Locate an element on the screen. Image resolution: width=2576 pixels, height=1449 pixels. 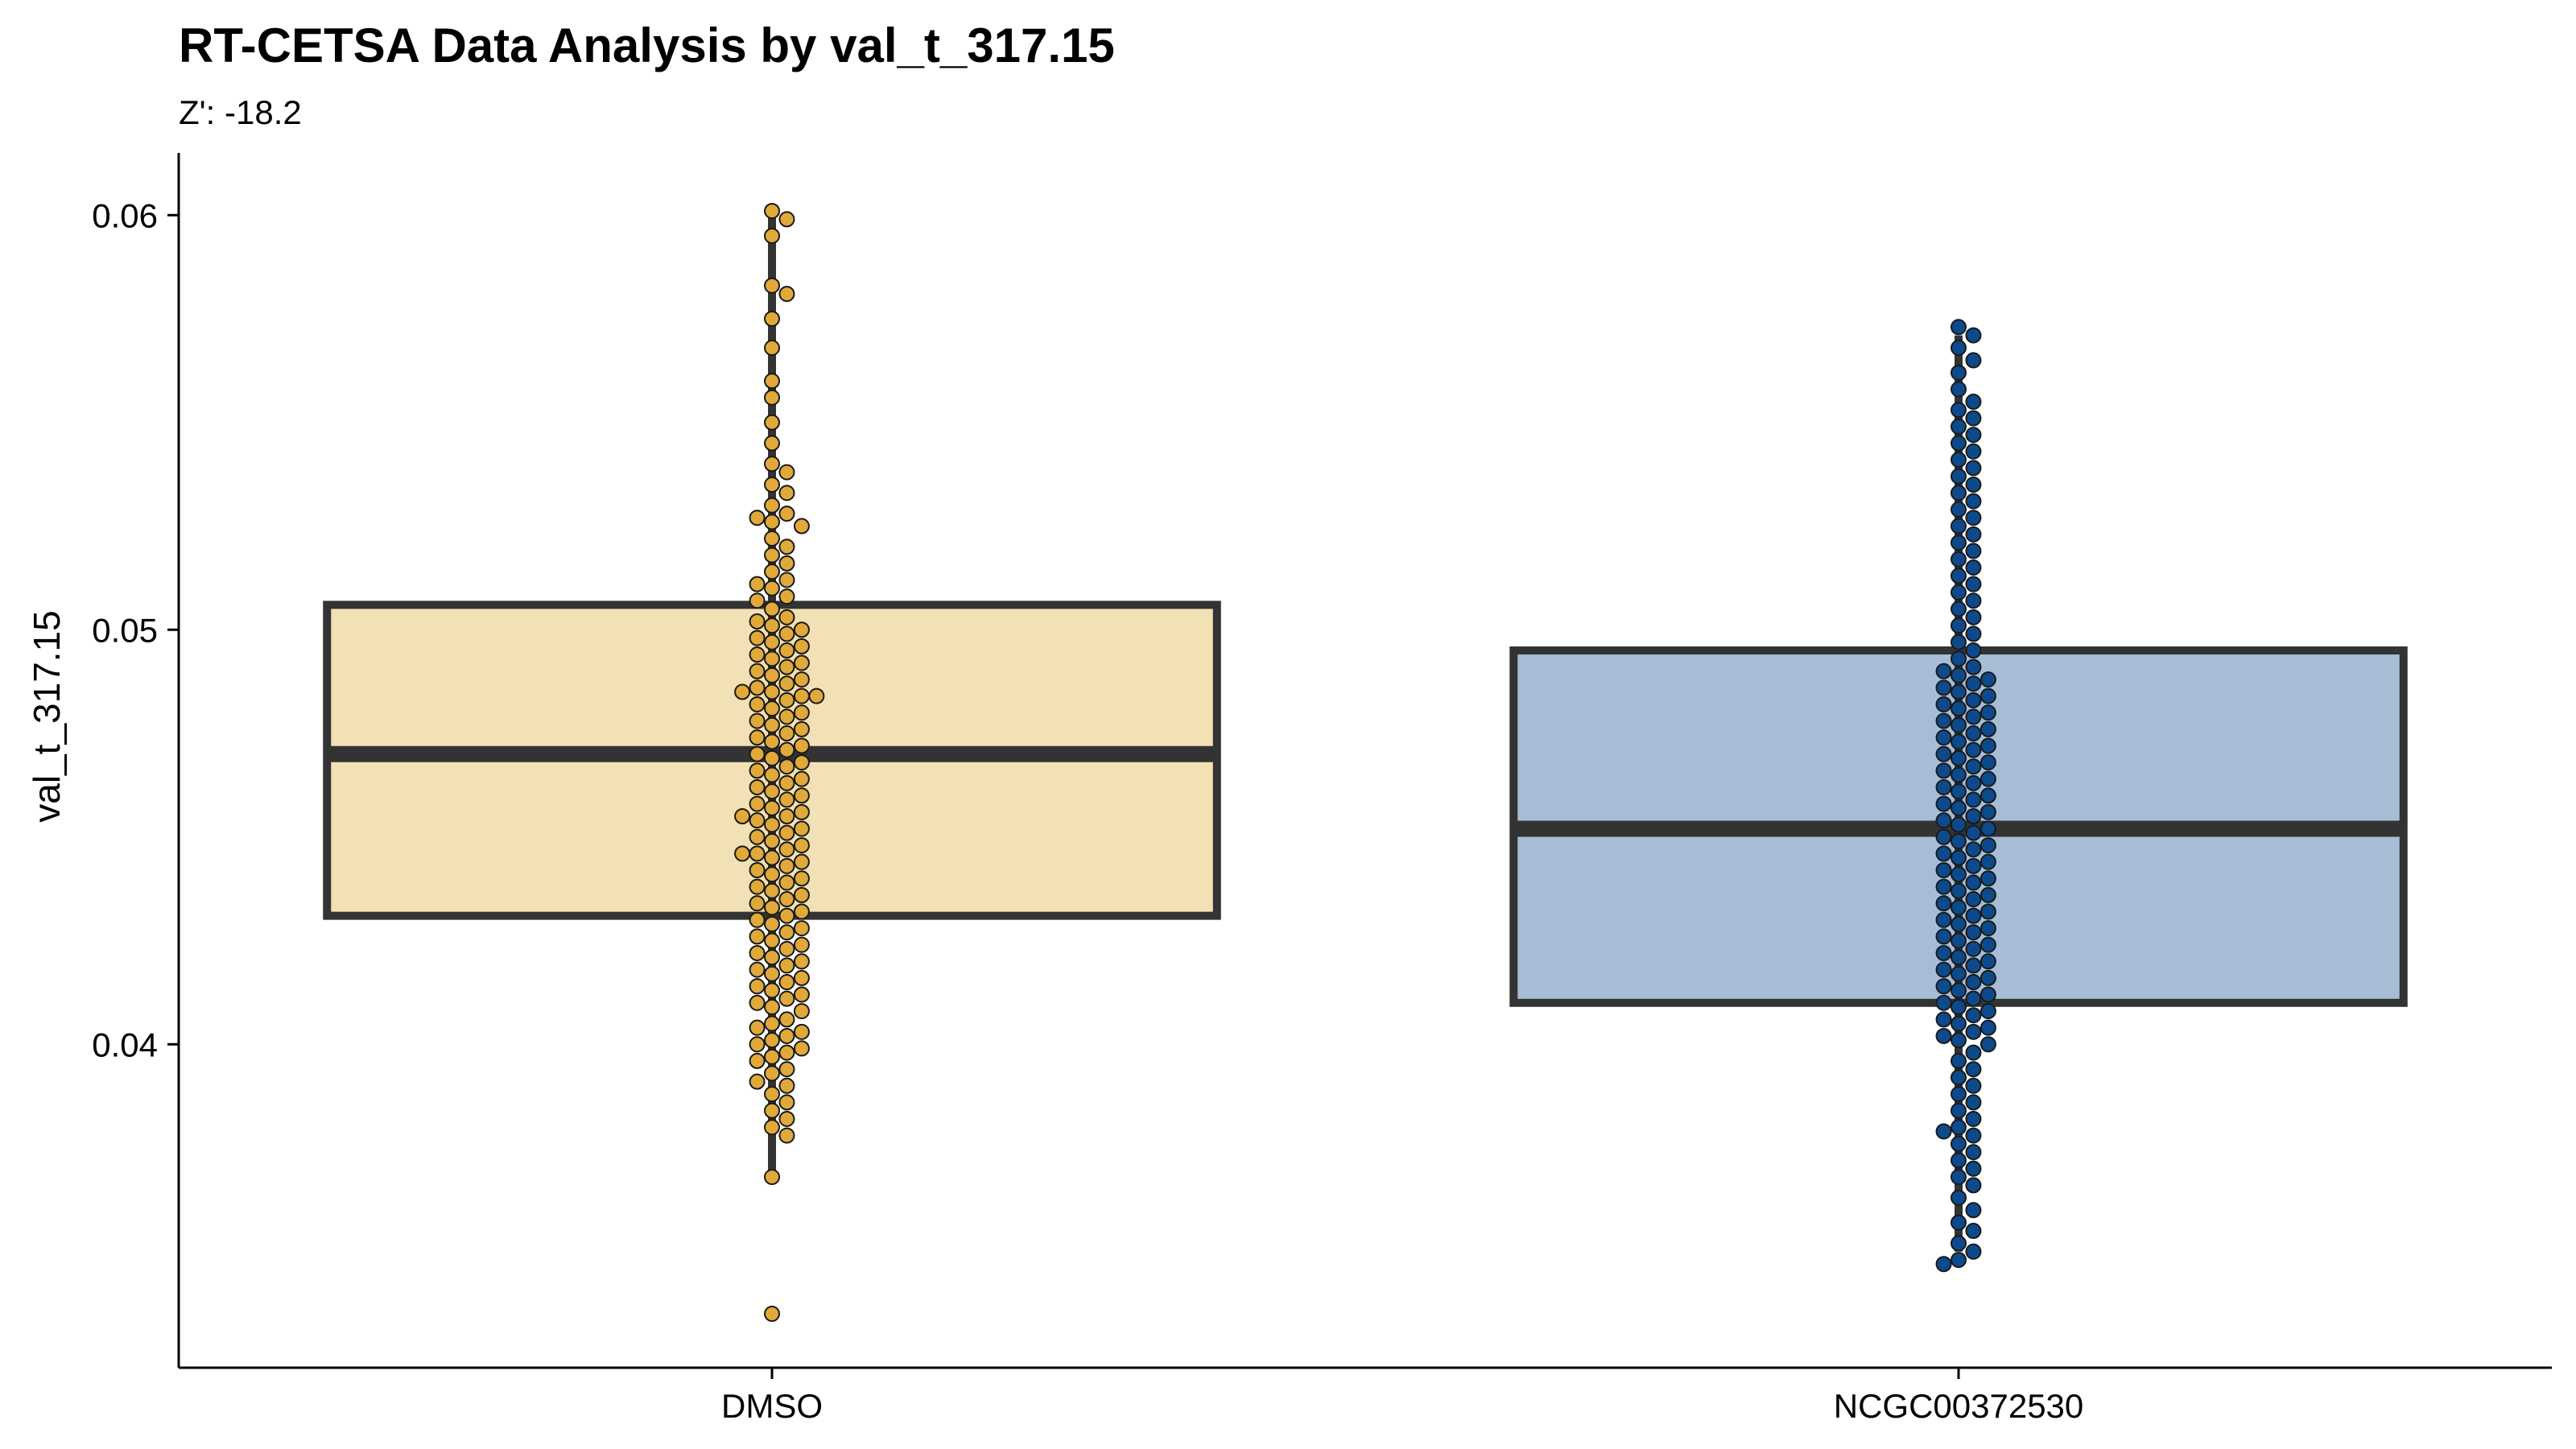
y-axis-label: val_t_317.15 is located at coordinates (47, 716).